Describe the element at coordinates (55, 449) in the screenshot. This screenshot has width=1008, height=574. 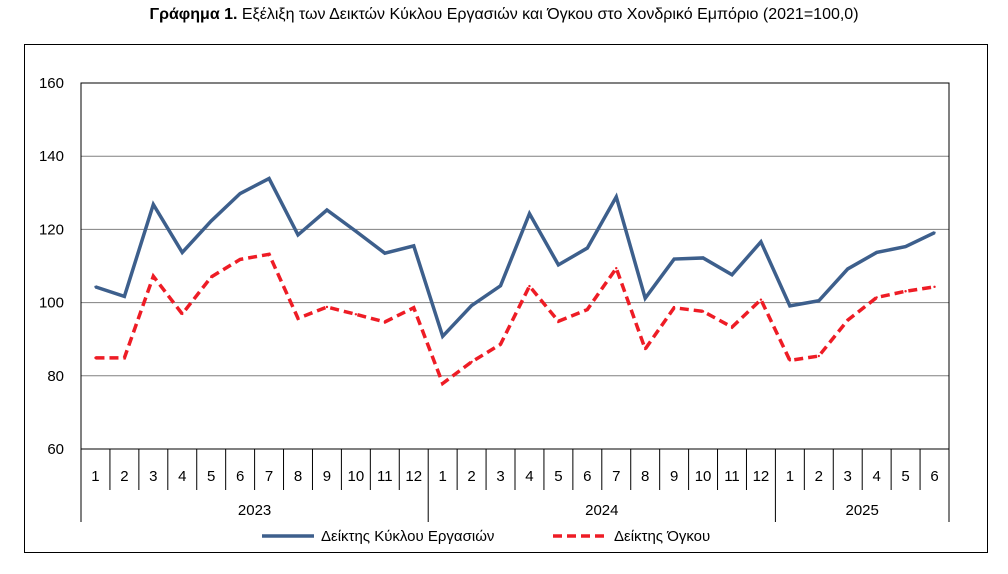
I see `y-tick-label: 60` at that location.